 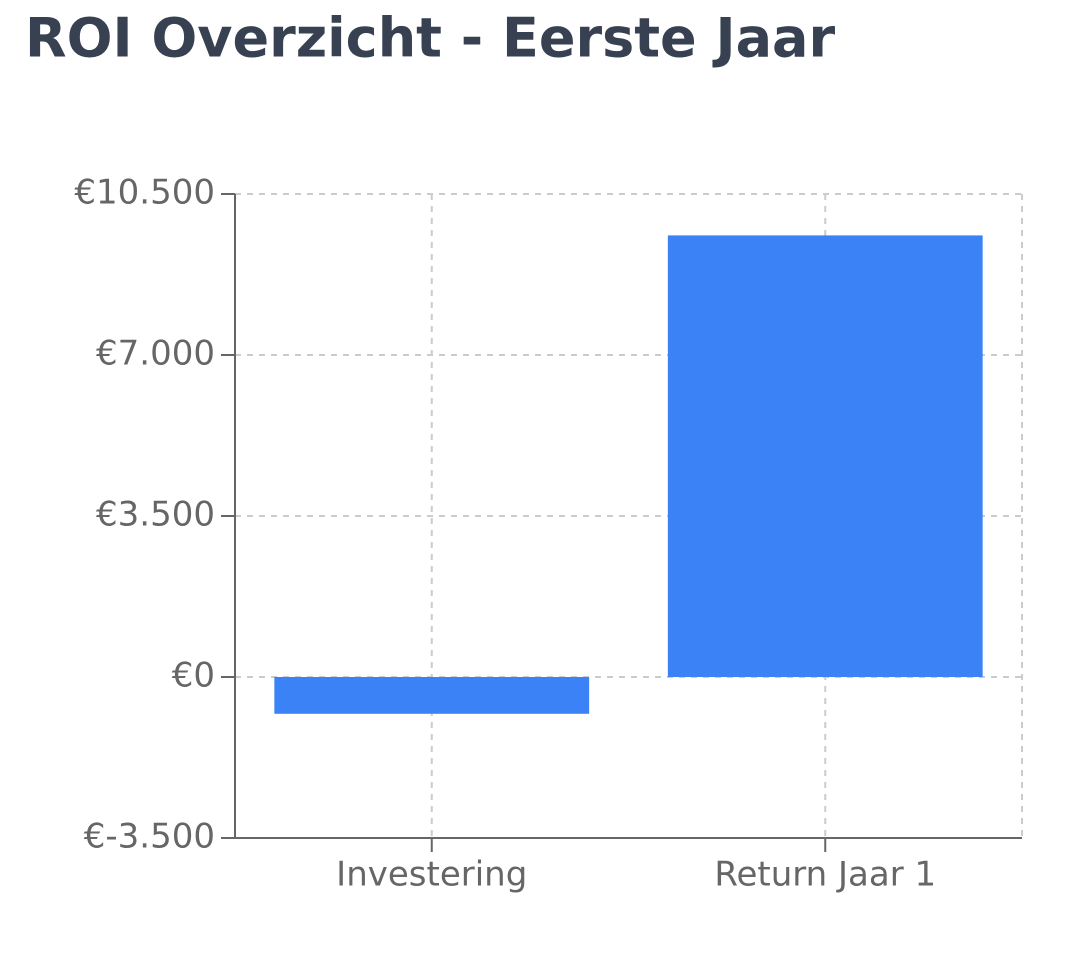 I want to click on chart-title: ROI Overzicht - Eerste Jaar, so click(x=430, y=38).